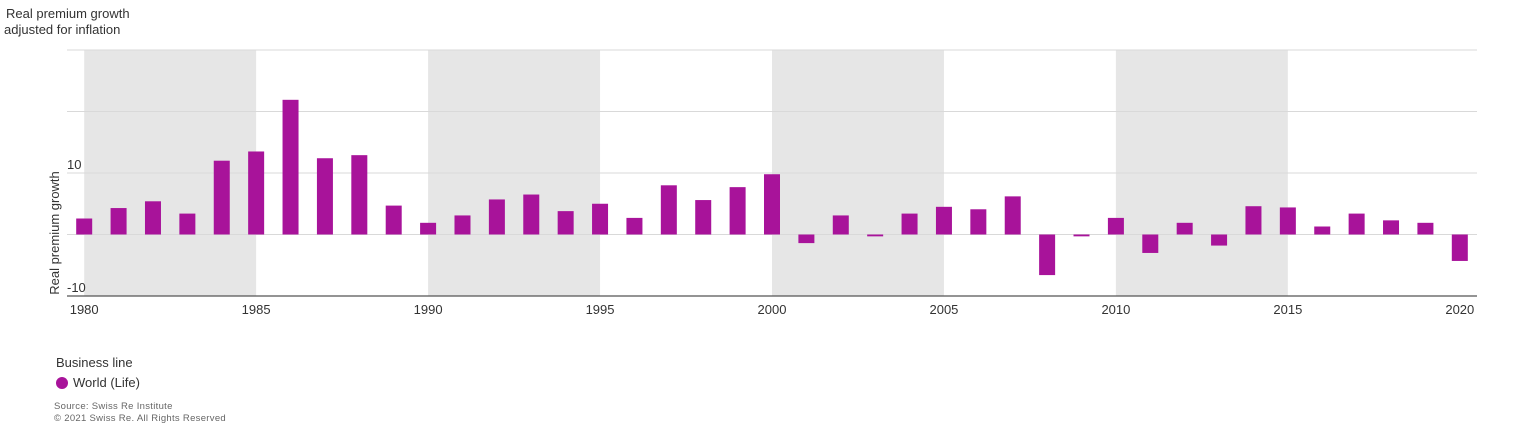 This screenshot has height=430, width=1519. What do you see at coordinates (600, 219) in the screenshot?
I see `bar-1995` at bounding box center [600, 219].